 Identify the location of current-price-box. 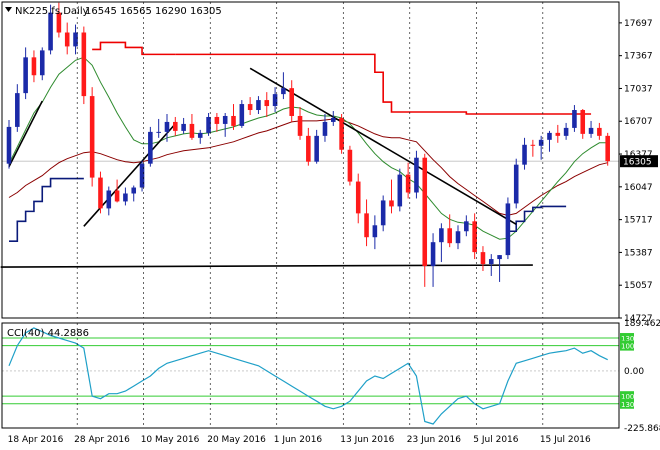
(639, 161).